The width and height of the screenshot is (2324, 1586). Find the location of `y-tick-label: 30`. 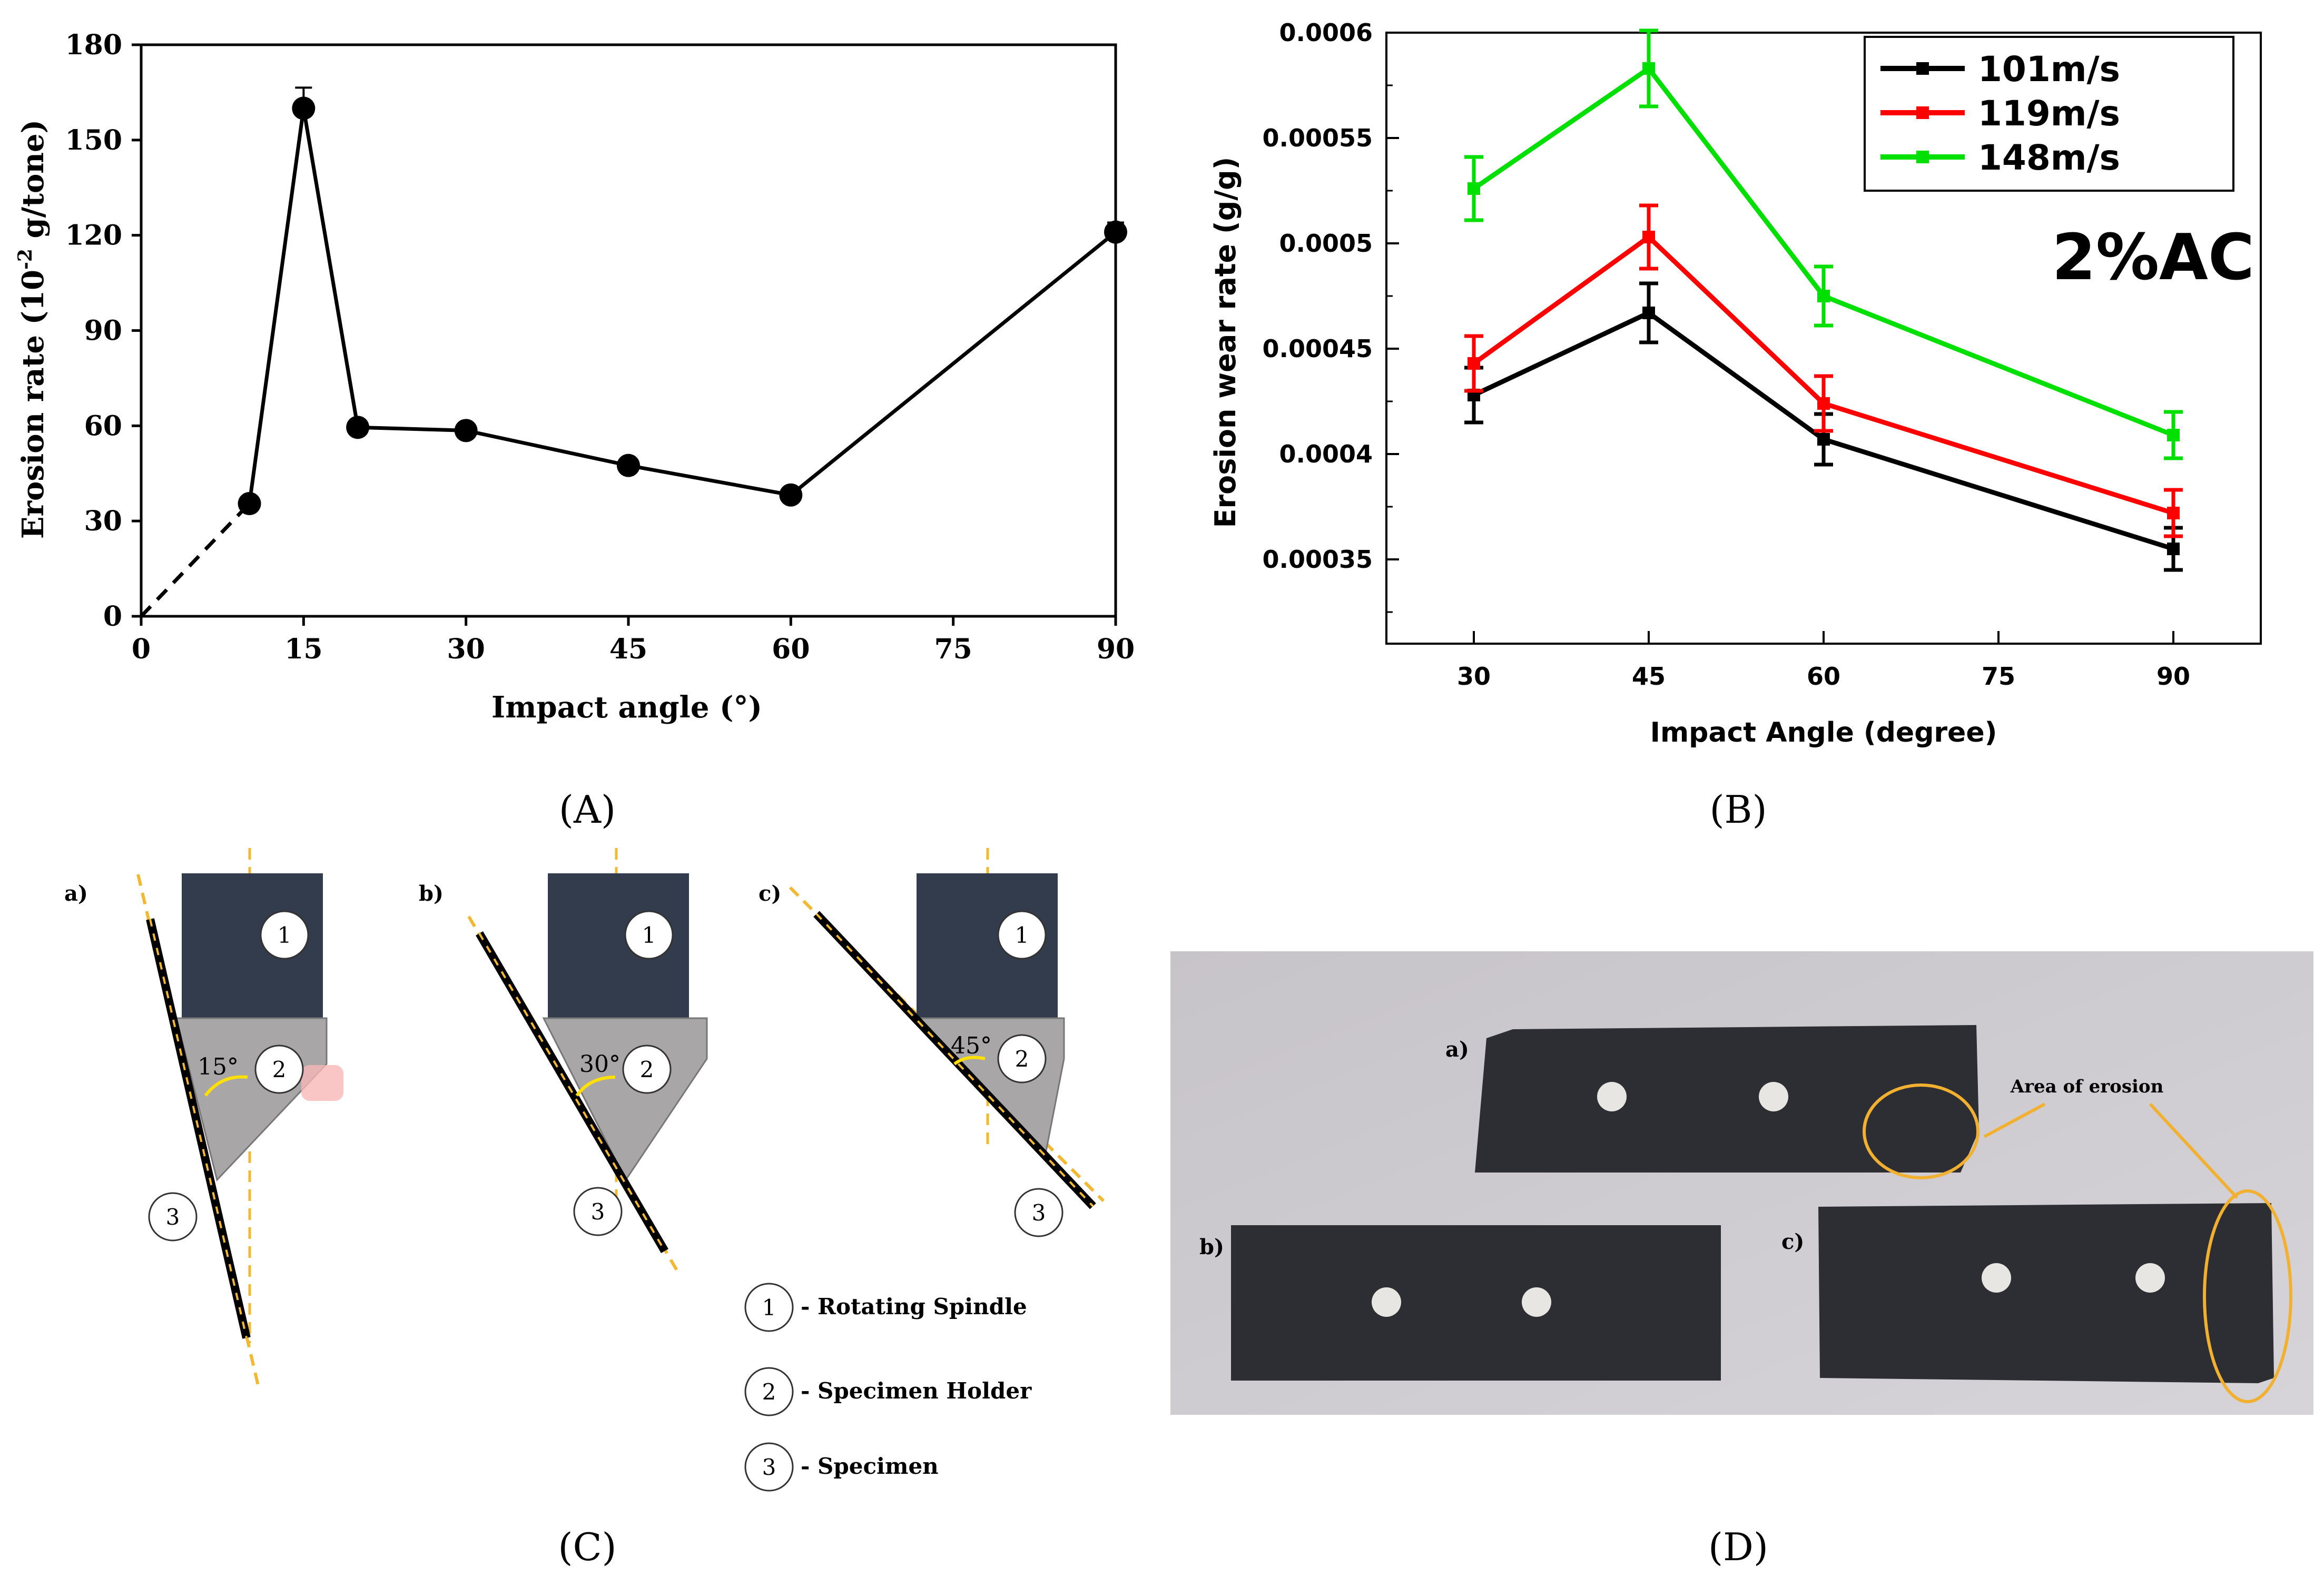

y-tick-label: 30 is located at coordinates (103, 521).